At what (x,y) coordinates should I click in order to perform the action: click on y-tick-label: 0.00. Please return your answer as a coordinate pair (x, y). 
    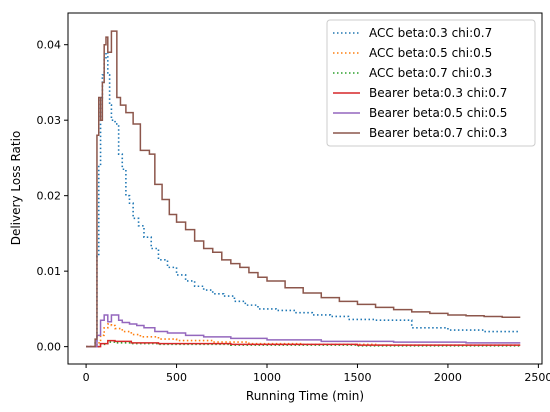
    Looking at the image, I should click on (49, 347).